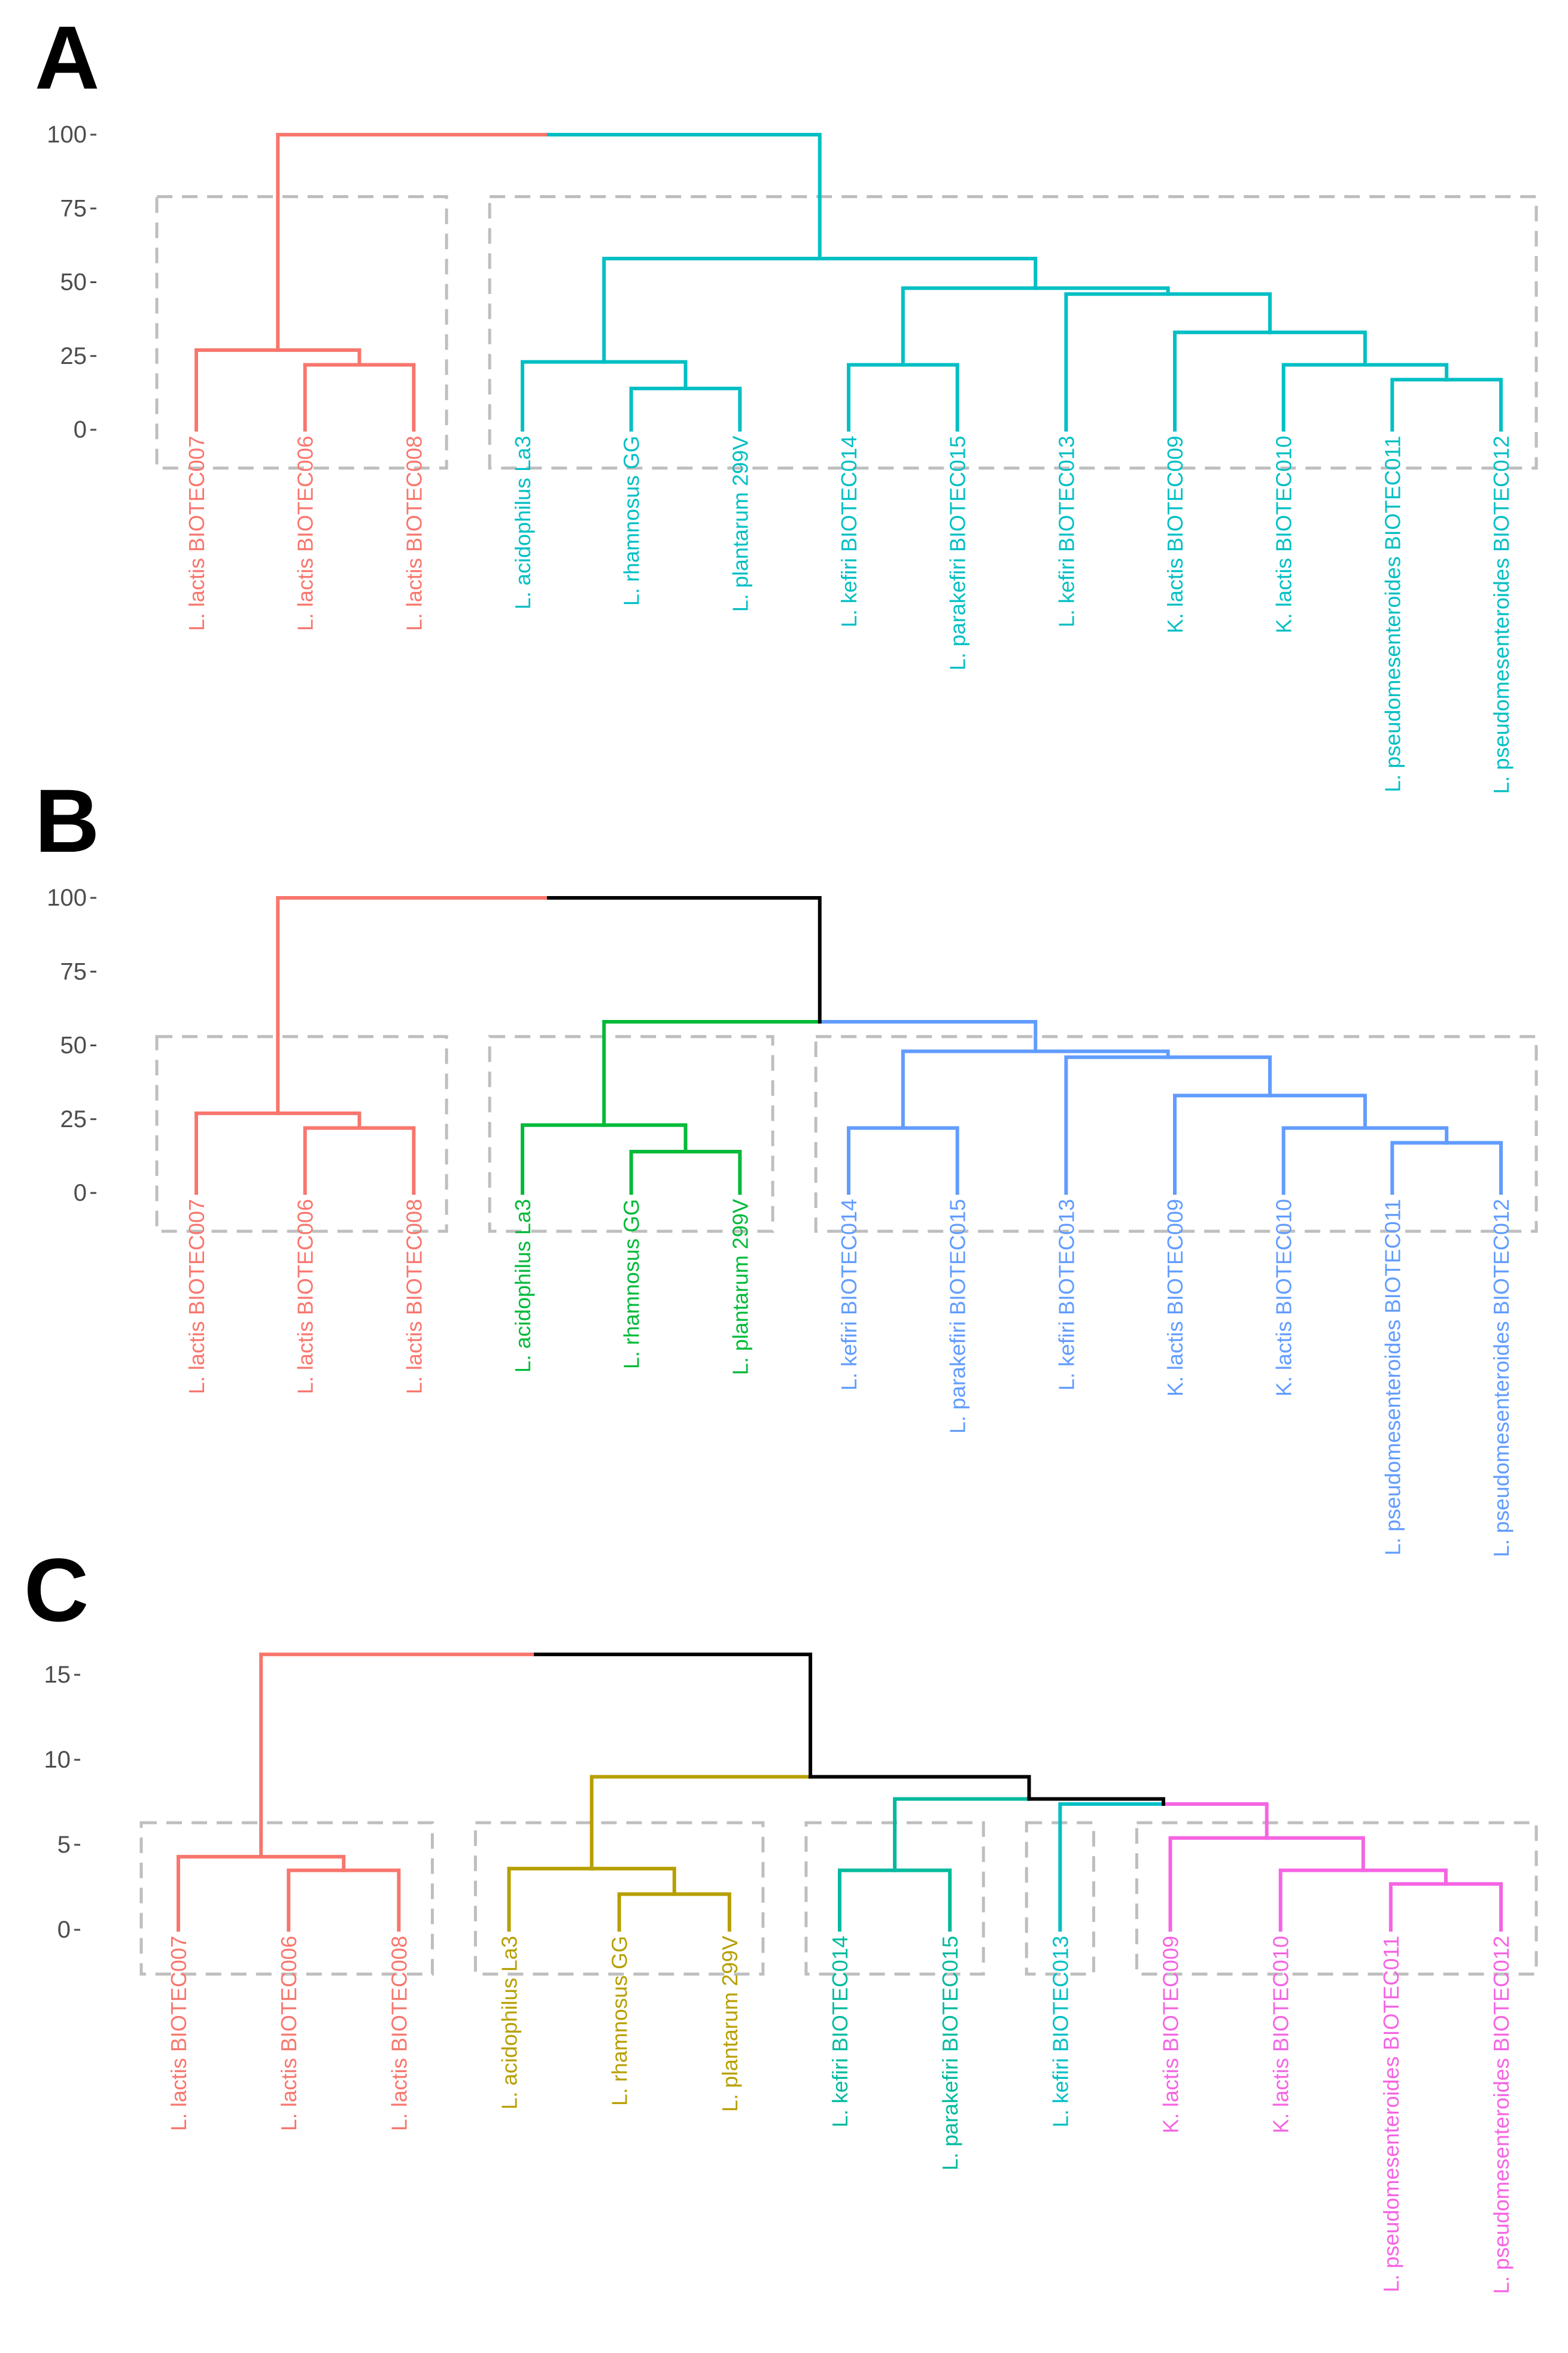 The width and height of the screenshot is (1568, 2353). What do you see at coordinates (64, 1845) in the screenshot?
I see `y-tick-label: 5` at bounding box center [64, 1845].